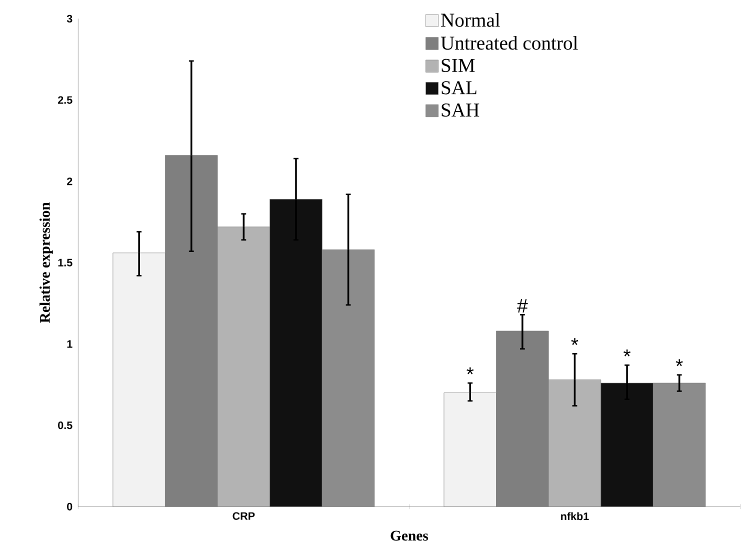  I want to click on x-tick-label: nfkb1, so click(575, 516).